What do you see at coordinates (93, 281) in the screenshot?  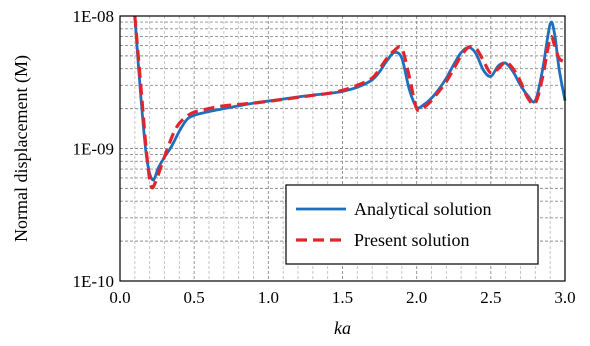 I see `y-tick-label: 1E-10` at bounding box center [93, 281].